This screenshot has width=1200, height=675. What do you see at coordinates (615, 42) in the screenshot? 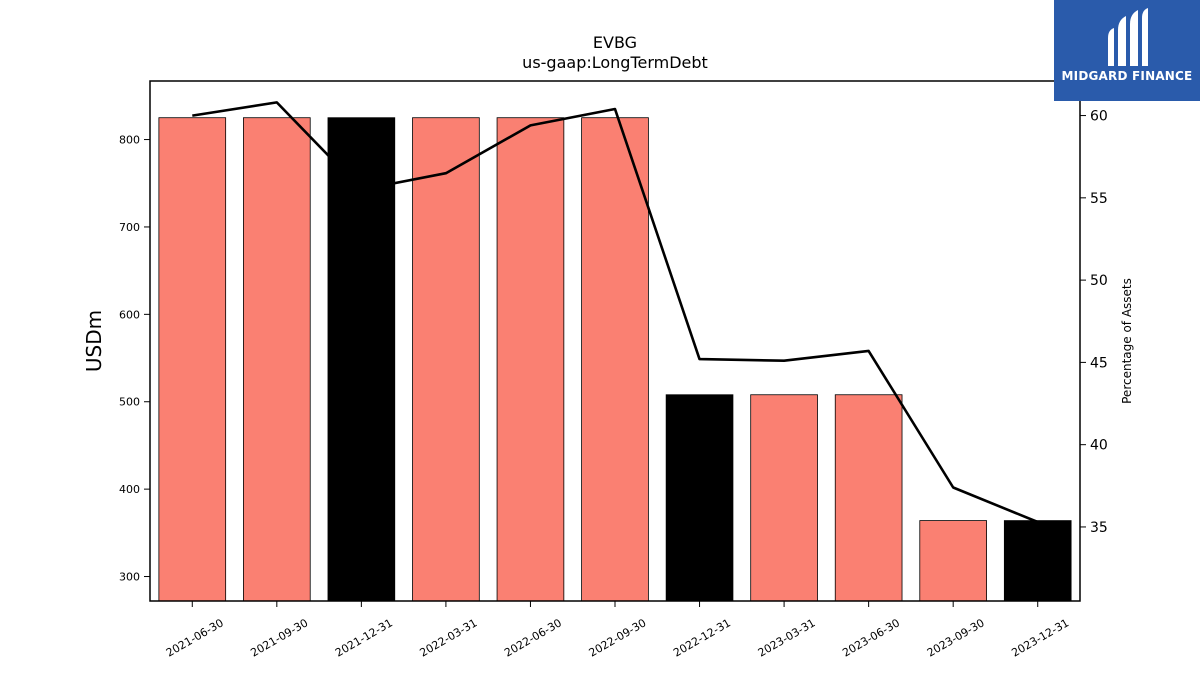
I see `chart-title: EVBG` at bounding box center [615, 42].